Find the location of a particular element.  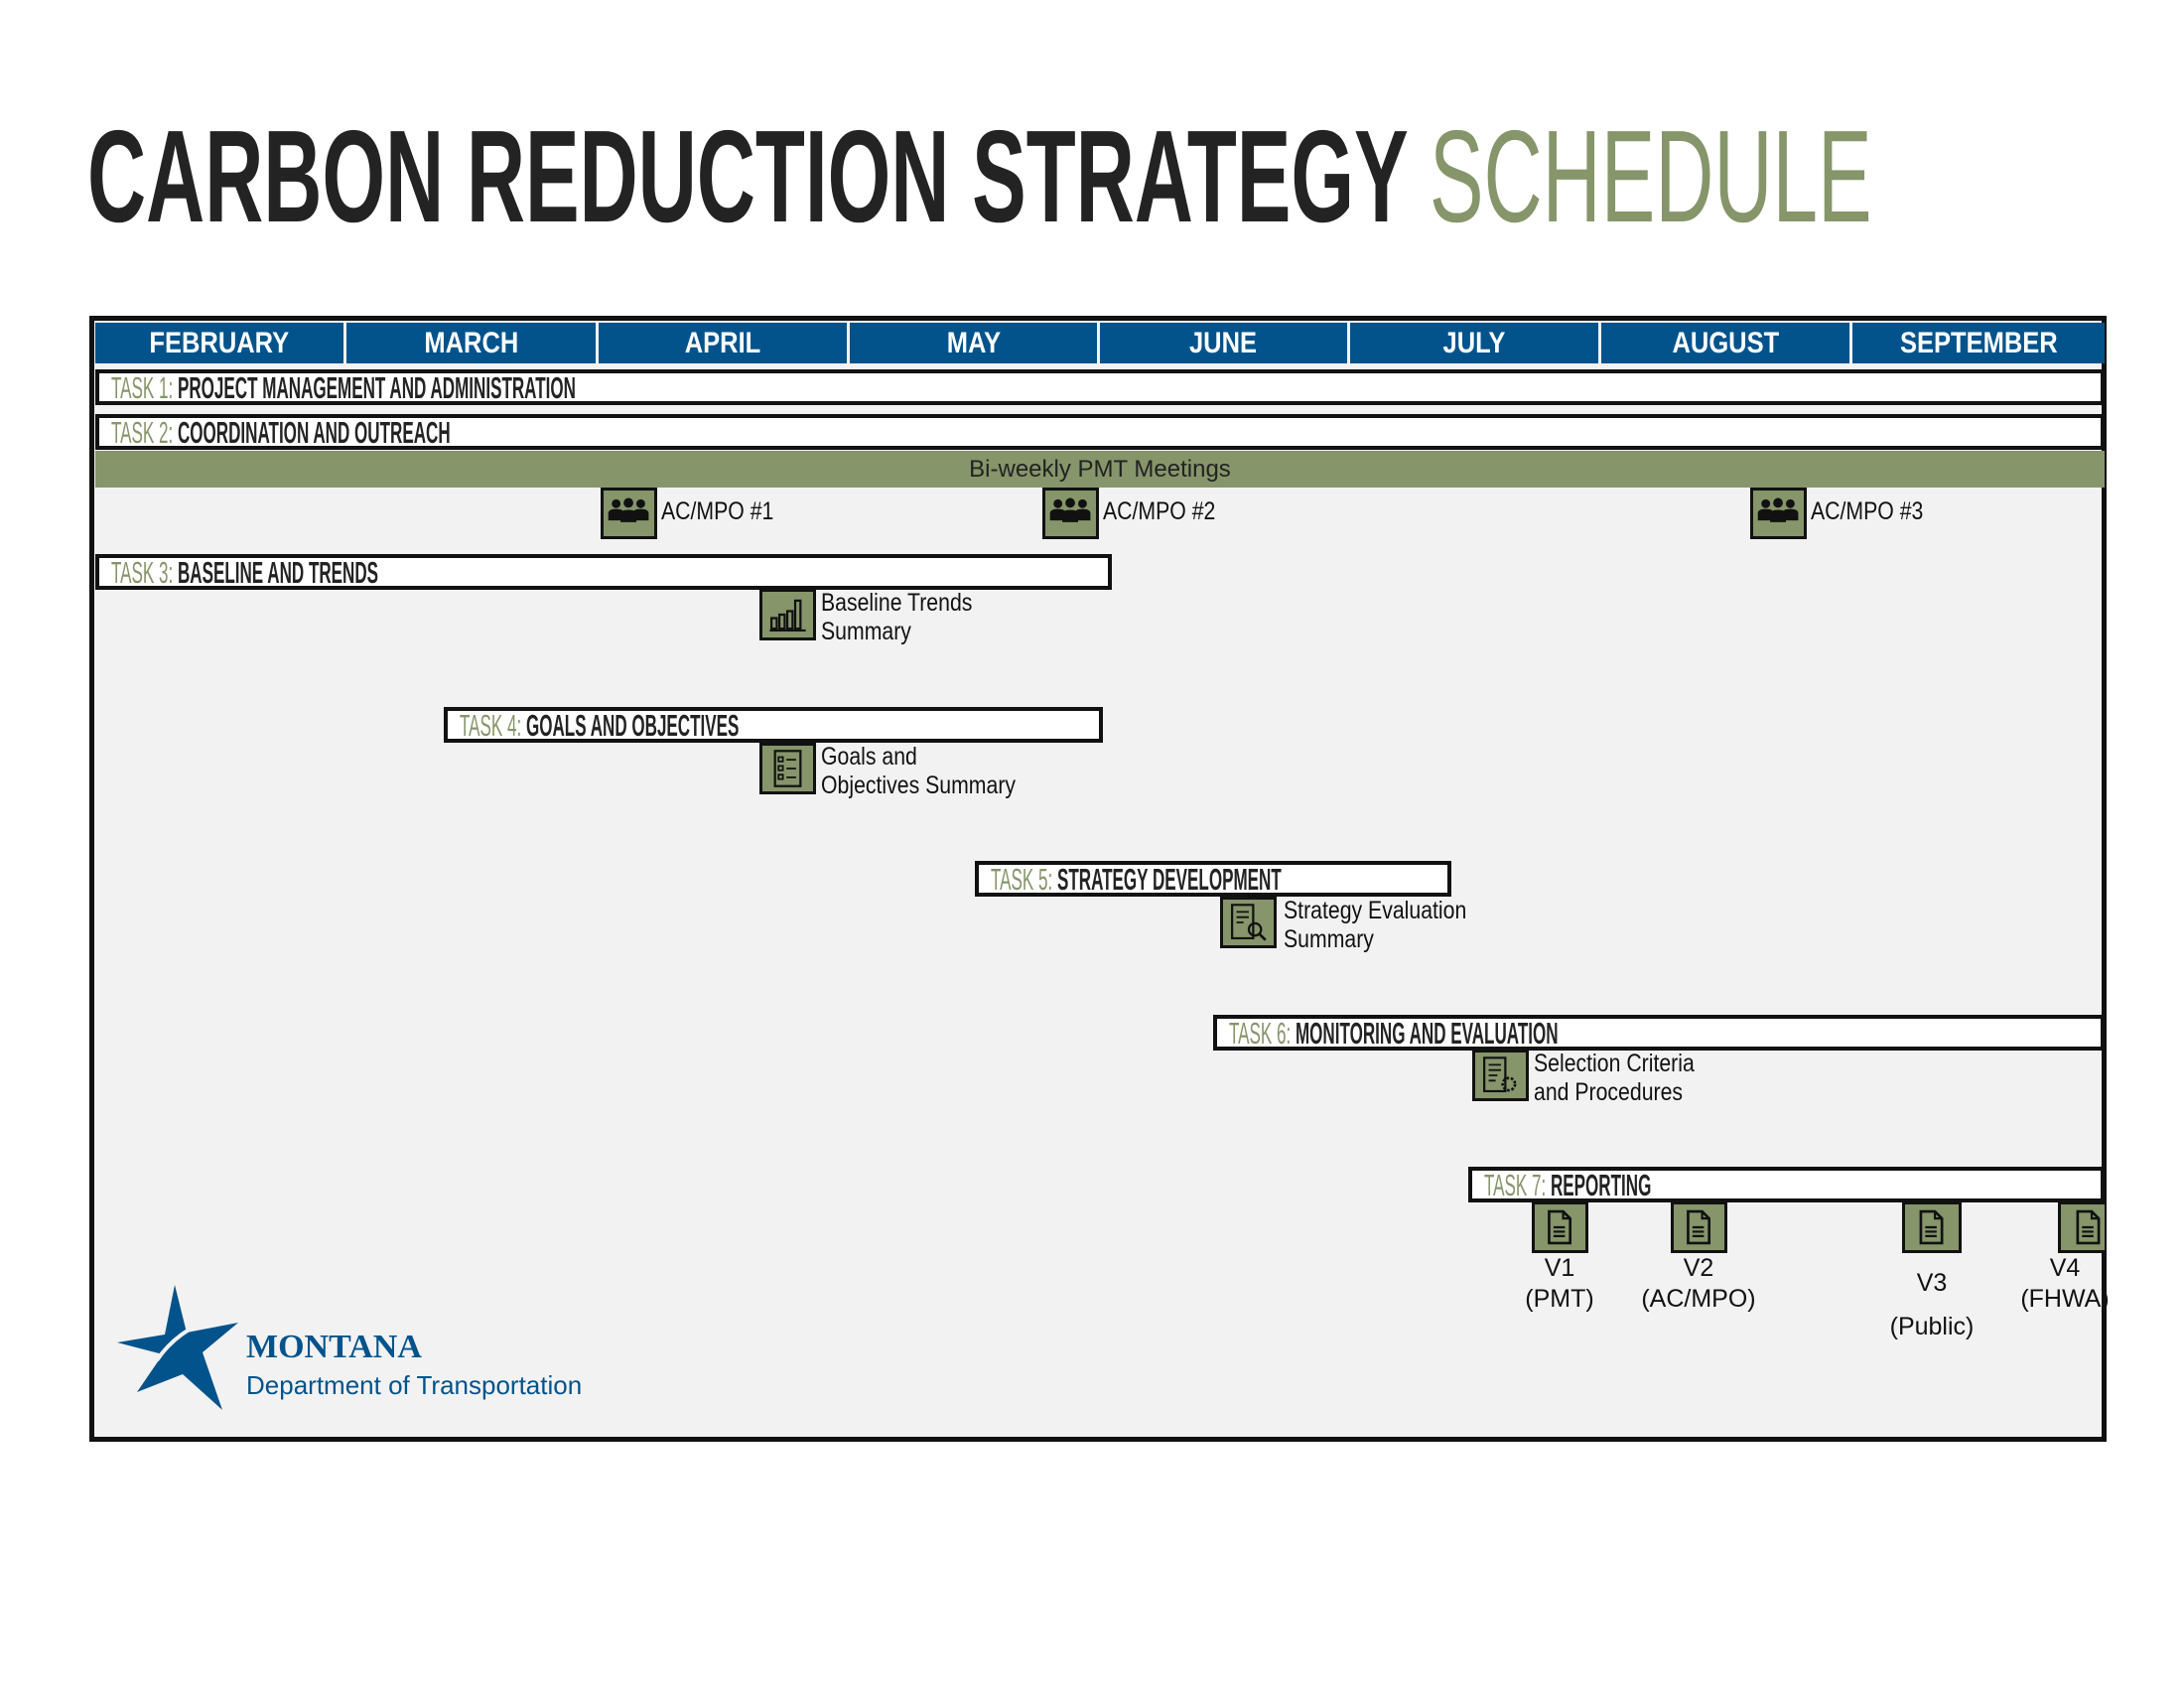

task-bar-3: TASK 3: BASELINE AND TRENDS is located at coordinates (603, 572).